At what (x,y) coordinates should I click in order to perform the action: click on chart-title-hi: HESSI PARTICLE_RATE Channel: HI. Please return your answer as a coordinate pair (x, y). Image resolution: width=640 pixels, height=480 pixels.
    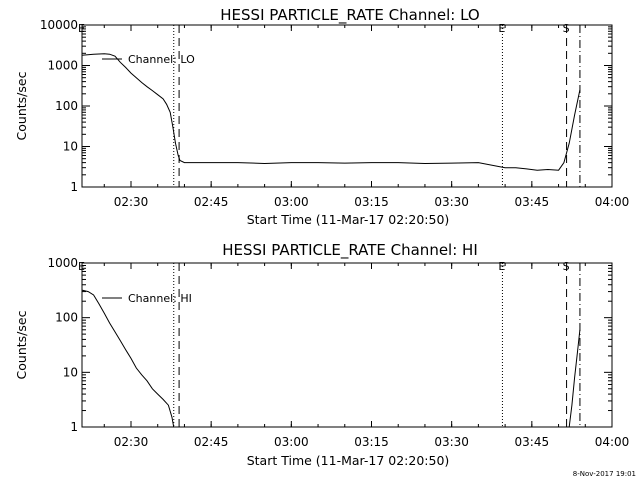
    Looking at the image, I should click on (350, 250).